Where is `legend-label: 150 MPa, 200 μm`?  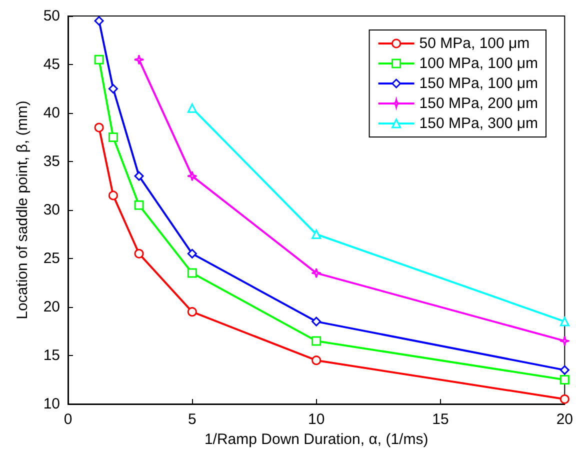
legend-label: 150 MPa, 200 μm is located at coordinates (478, 103).